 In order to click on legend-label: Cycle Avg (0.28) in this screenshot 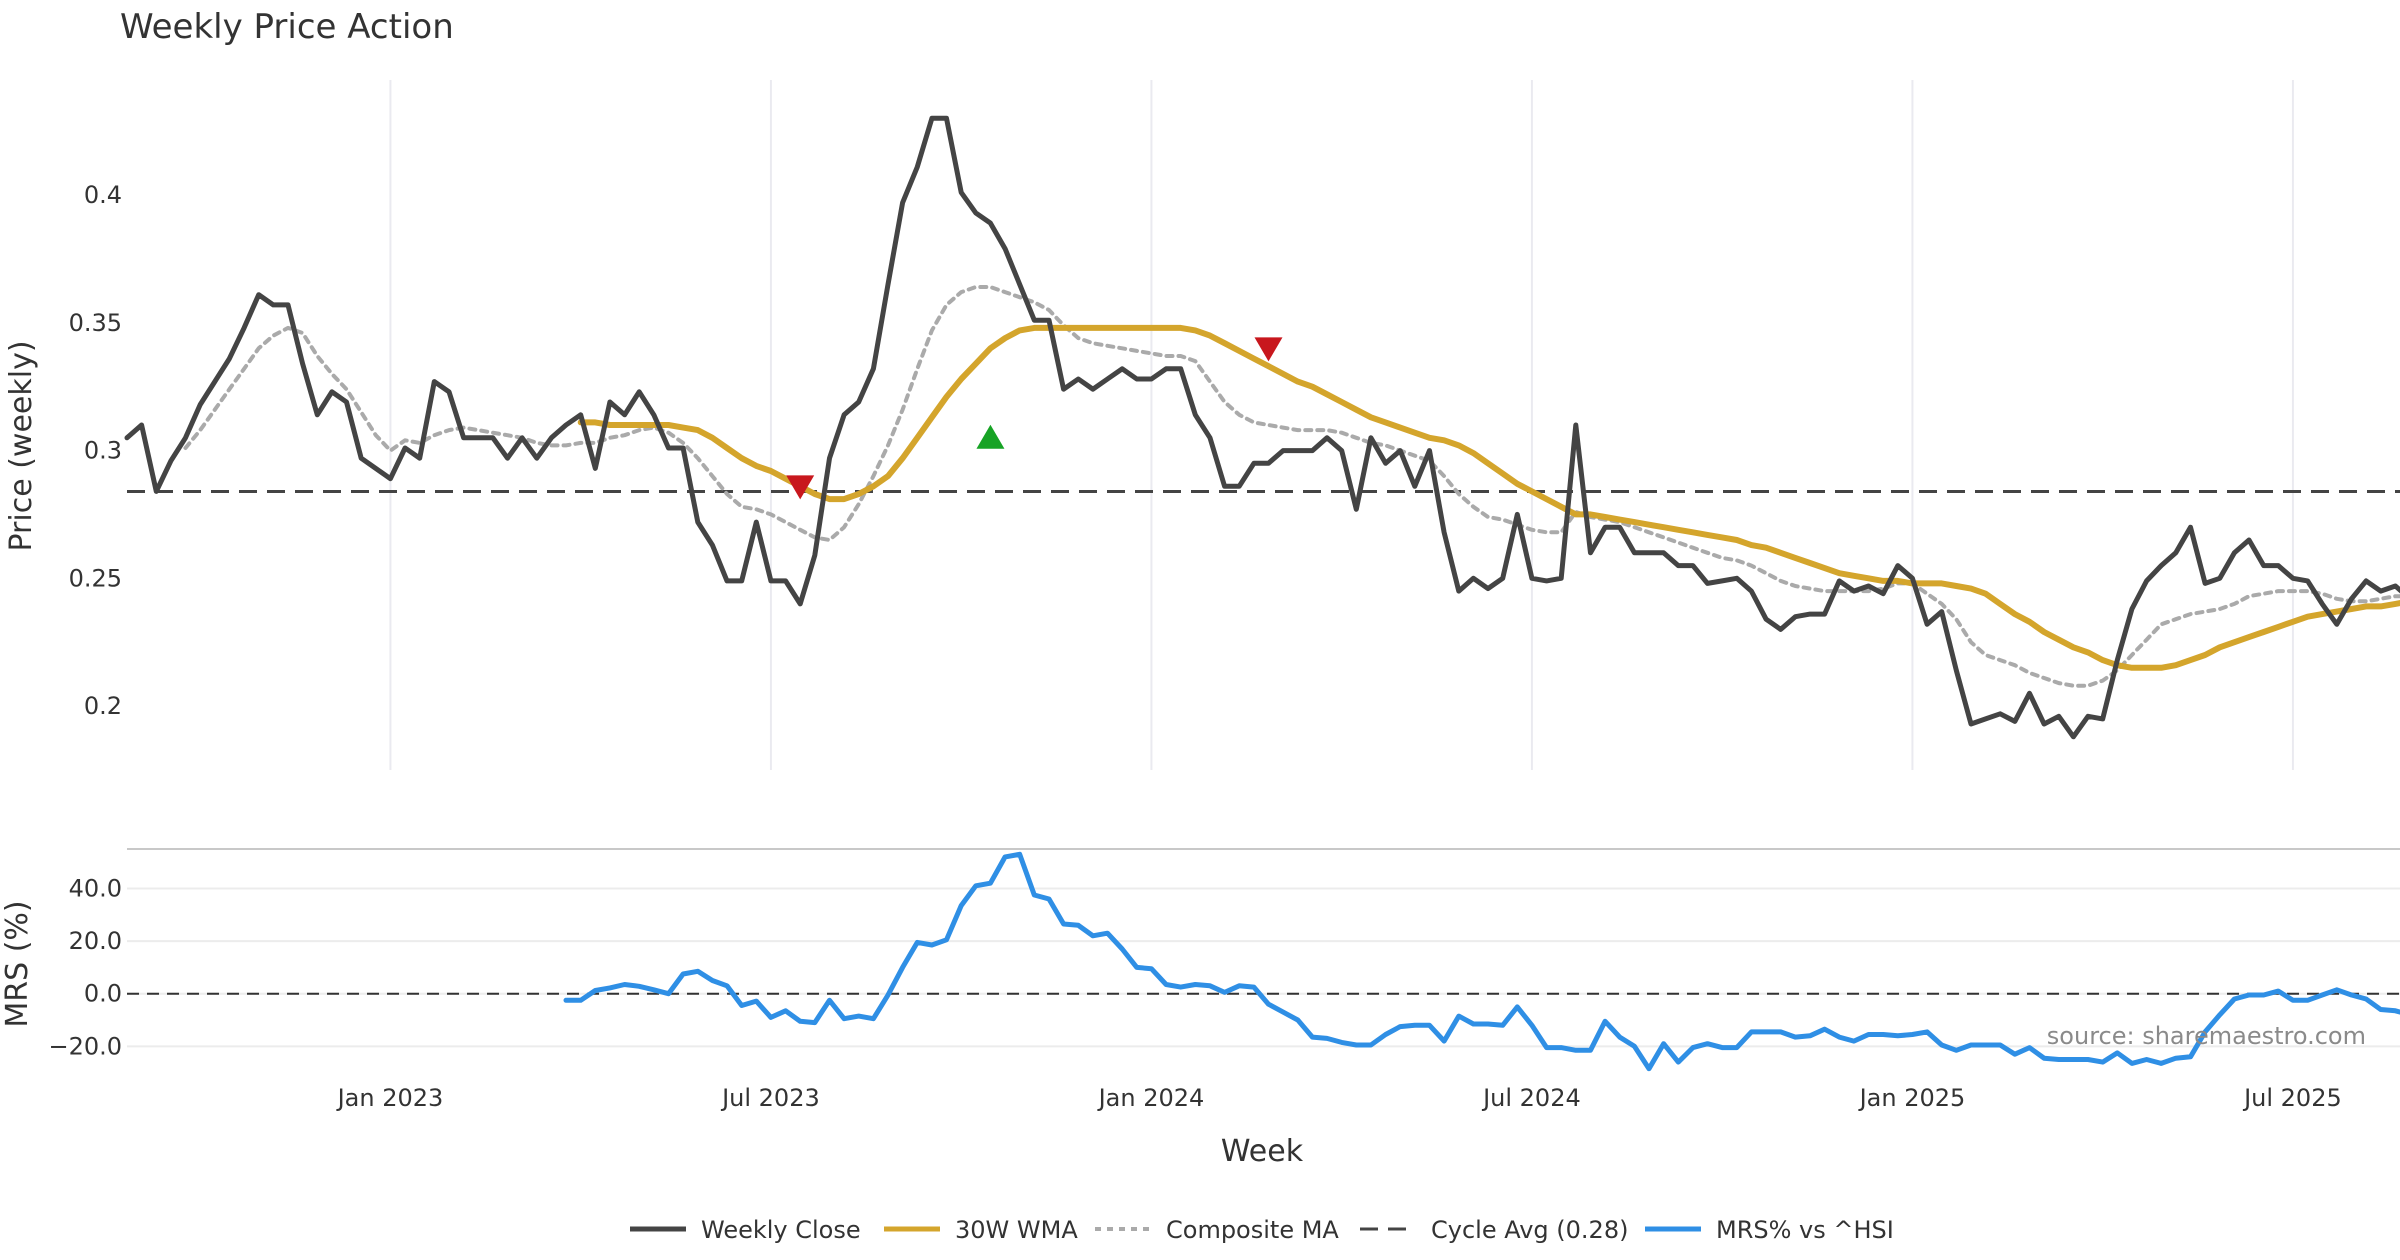, I will do `click(1529, 1230)`.